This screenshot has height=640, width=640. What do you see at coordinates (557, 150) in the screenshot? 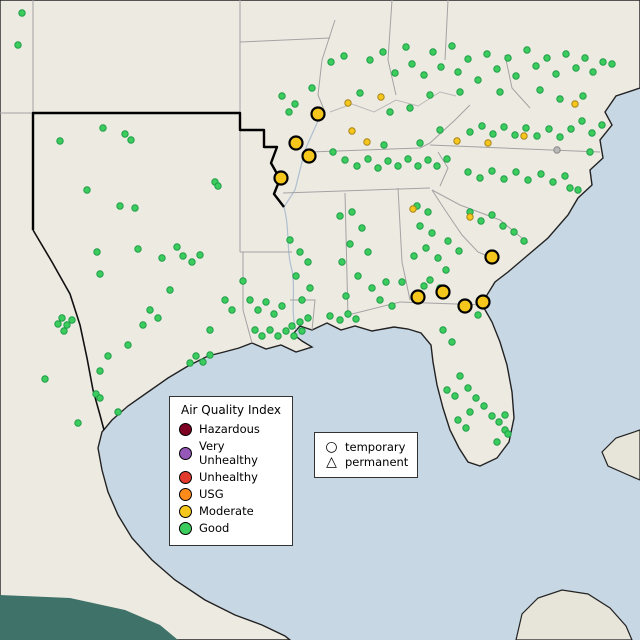
I see `station-unknown` at bounding box center [557, 150].